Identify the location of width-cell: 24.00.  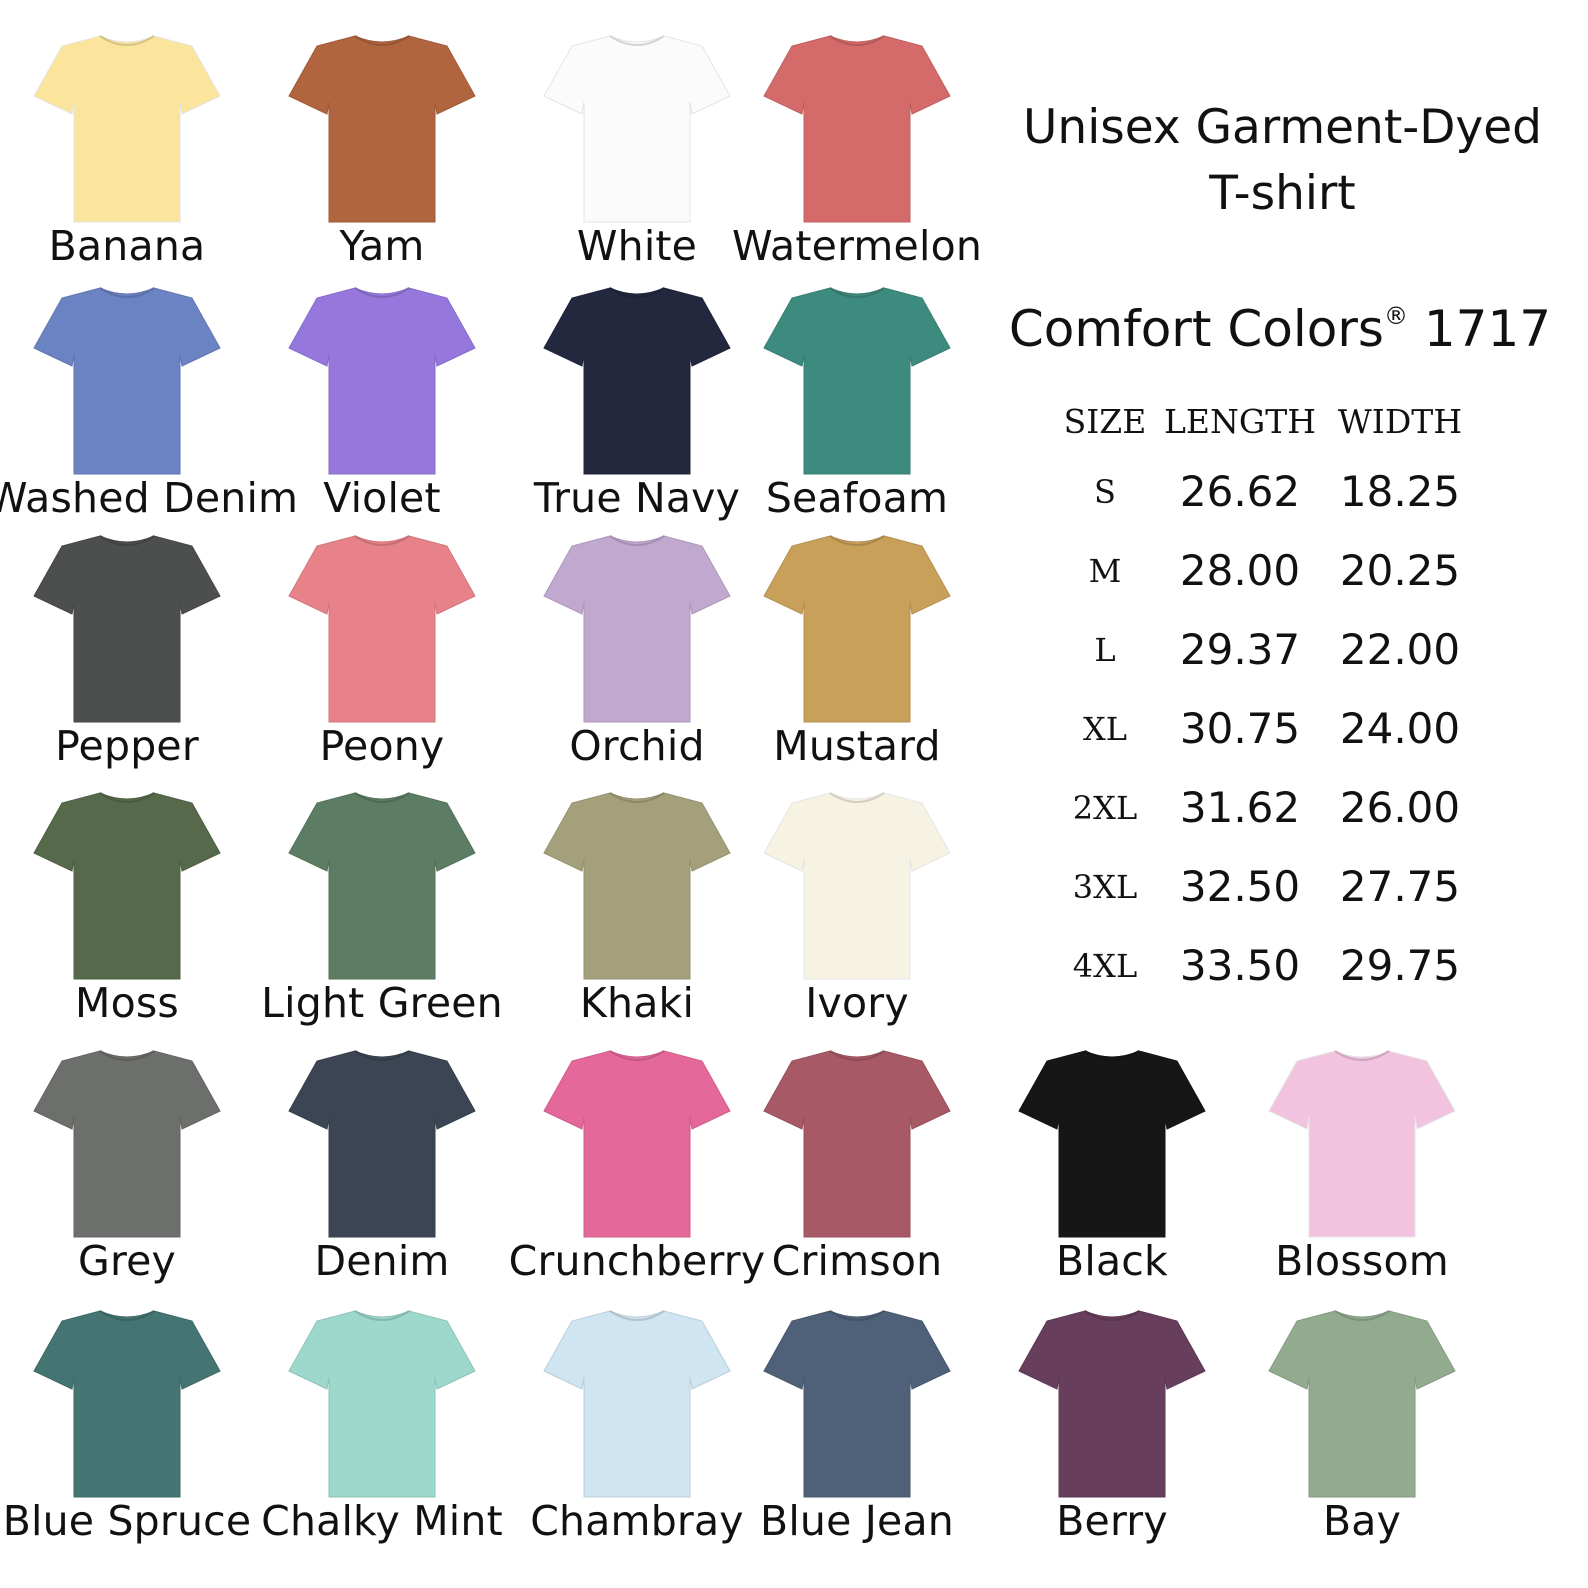
(1400, 728).